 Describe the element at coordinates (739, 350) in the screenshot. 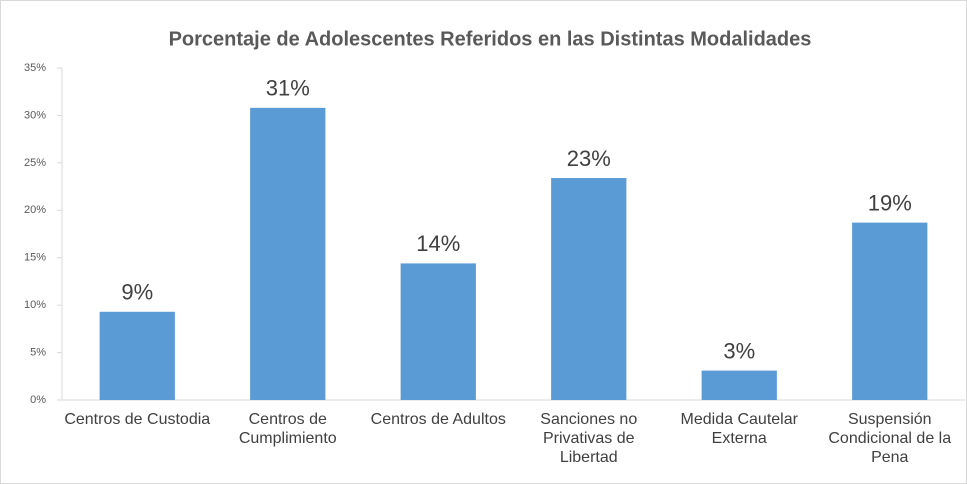

I see `data-label: 3%` at that location.